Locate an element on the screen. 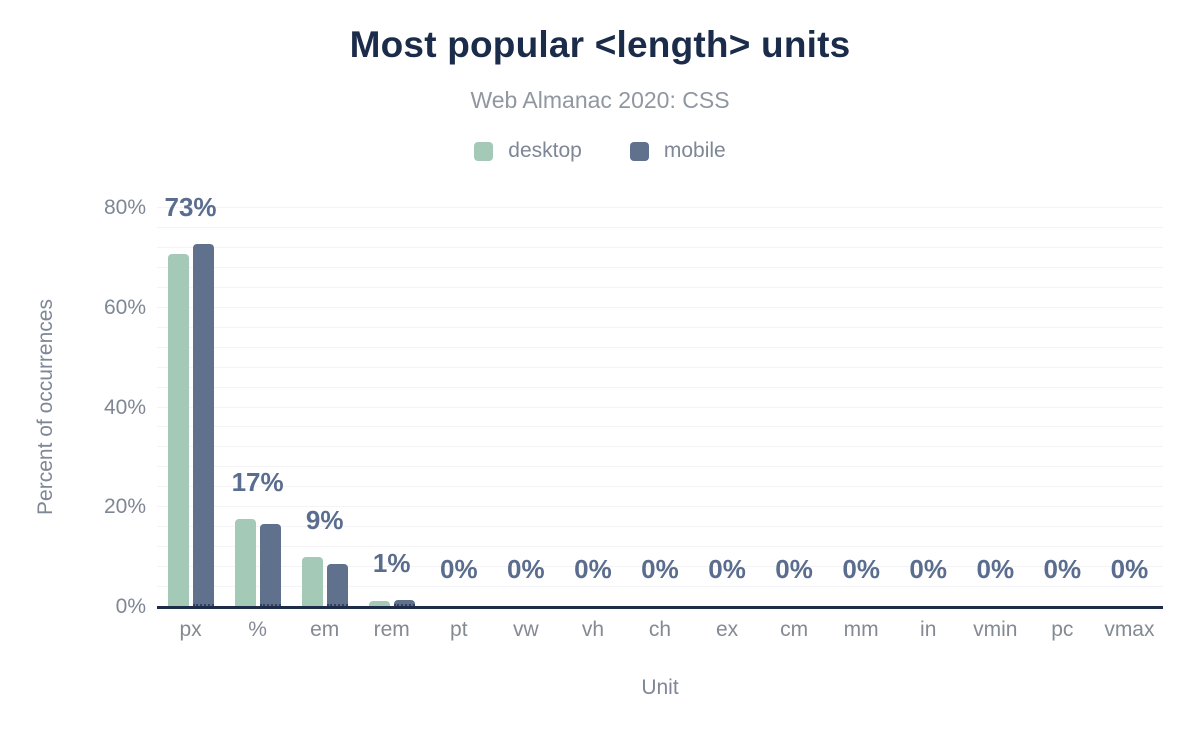  mobile-bar-em is located at coordinates (337, 584).